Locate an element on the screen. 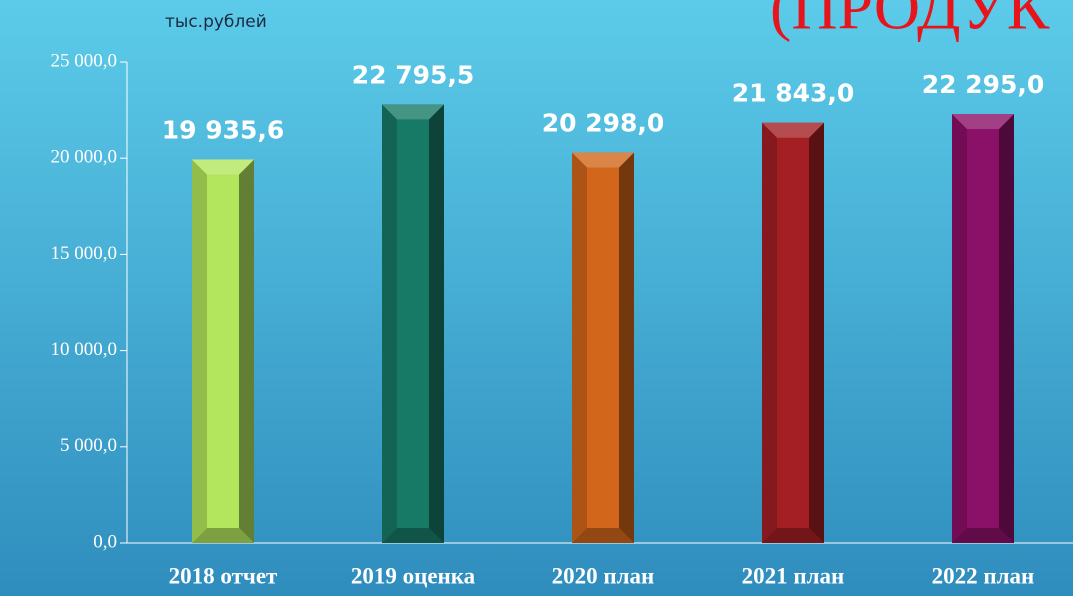  x-tick-label: 2020 план is located at coordinates (603, 575).